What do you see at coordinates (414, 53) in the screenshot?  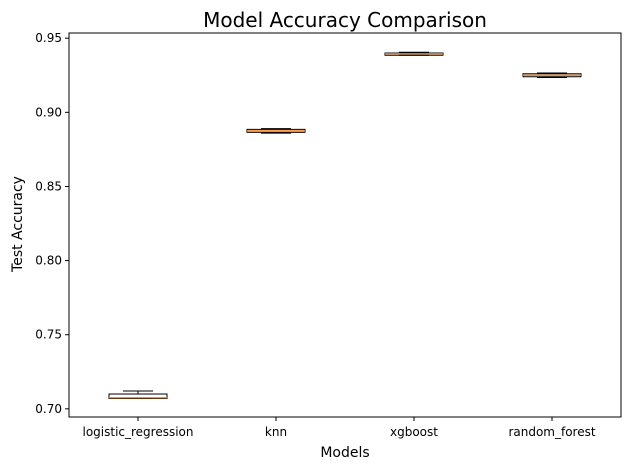 I see `boxplot-xgboost` at bounding box center [414, 53].